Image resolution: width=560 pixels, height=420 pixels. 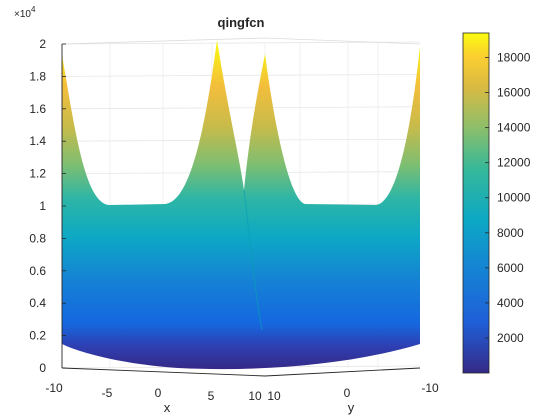 What do you see at coordinates (37, 76) in the screenshot?
I see `z-tick-label: 1.8` at bounding box center [37, 76].